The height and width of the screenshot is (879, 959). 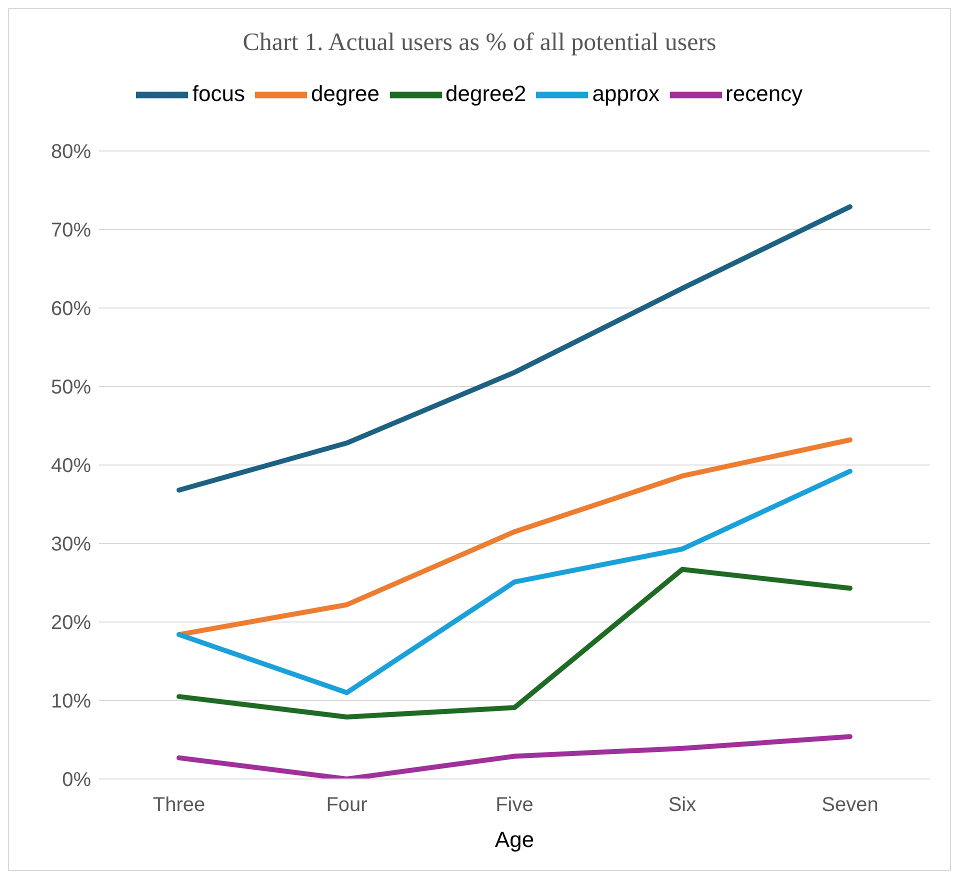 What do you see at coordinates (71, 623) in the screenshot?
I see `y-tick-label: 20%` at bounding box center [71, 623].